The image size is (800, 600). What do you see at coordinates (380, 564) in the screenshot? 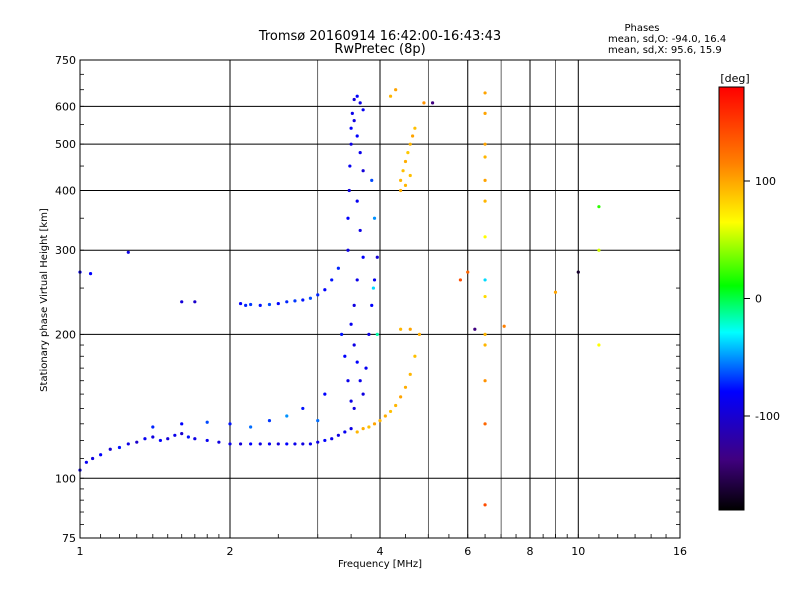
I see `x-axis-label: Frequency [MHz]` at bounding box center [380, 564].